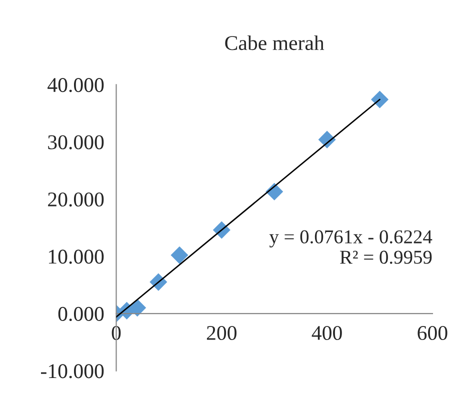 The height and width of the screenshot is (403, 465). What do you see at coordinates (274, 42) in the screenshot?
I see `chart-title: Cabe merah` at bounding box center [274, 42].